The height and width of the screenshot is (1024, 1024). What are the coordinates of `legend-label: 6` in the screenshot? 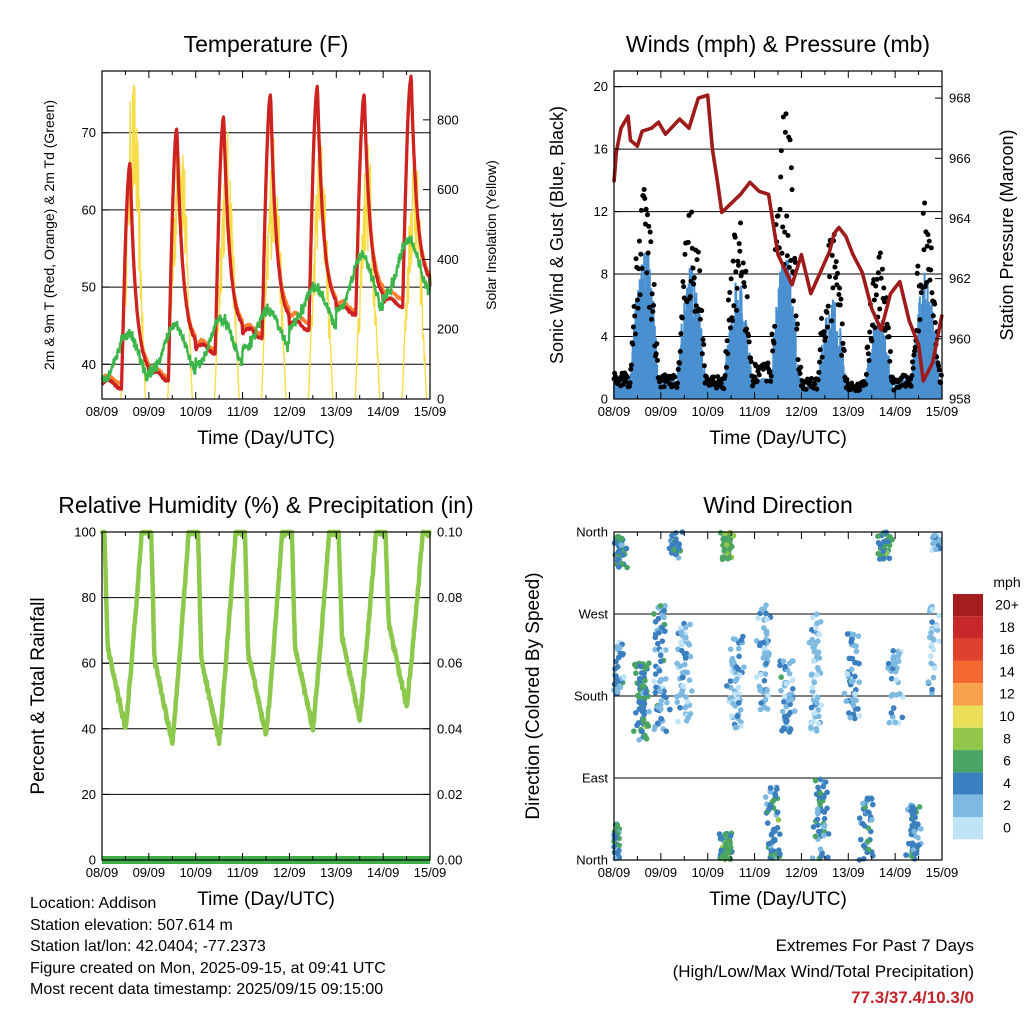 It's located at (1007, 761).